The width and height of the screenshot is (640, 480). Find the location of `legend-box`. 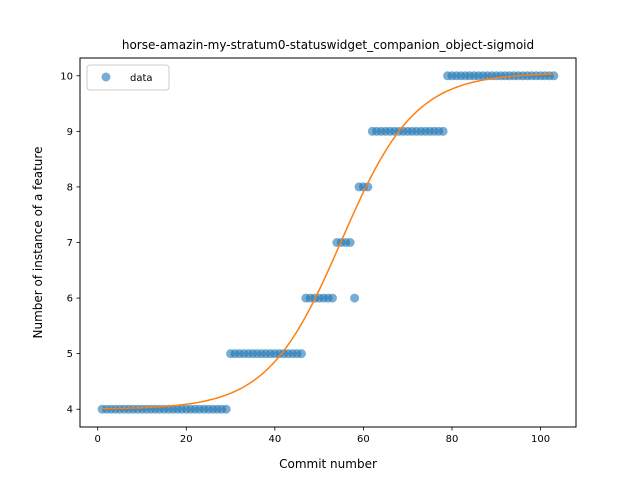

legend-box is located at coordinates (128, 77).